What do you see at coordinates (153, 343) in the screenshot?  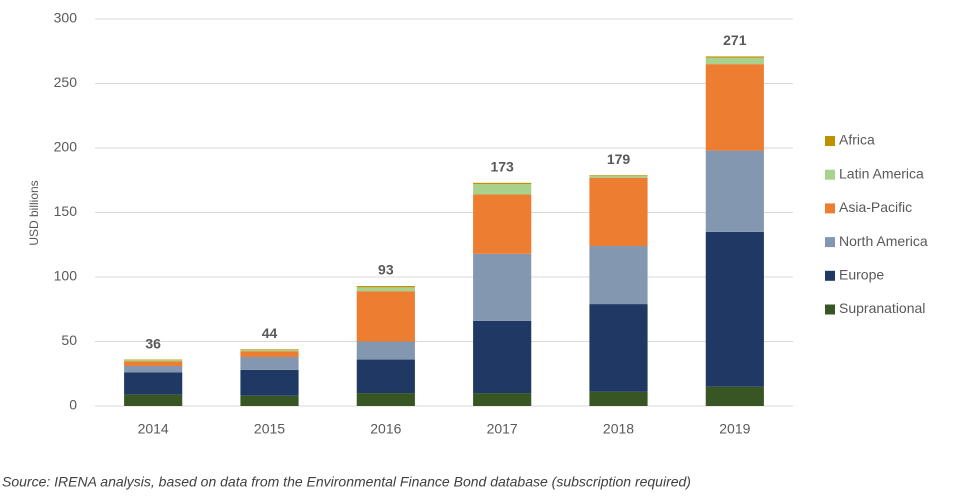 I see `total-label: 36` at bounding box center [153, 343].